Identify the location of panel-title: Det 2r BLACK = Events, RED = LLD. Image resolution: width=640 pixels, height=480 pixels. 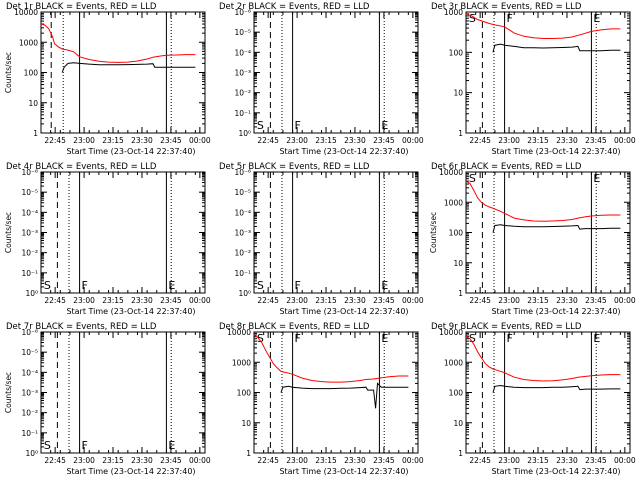
(294, 7).